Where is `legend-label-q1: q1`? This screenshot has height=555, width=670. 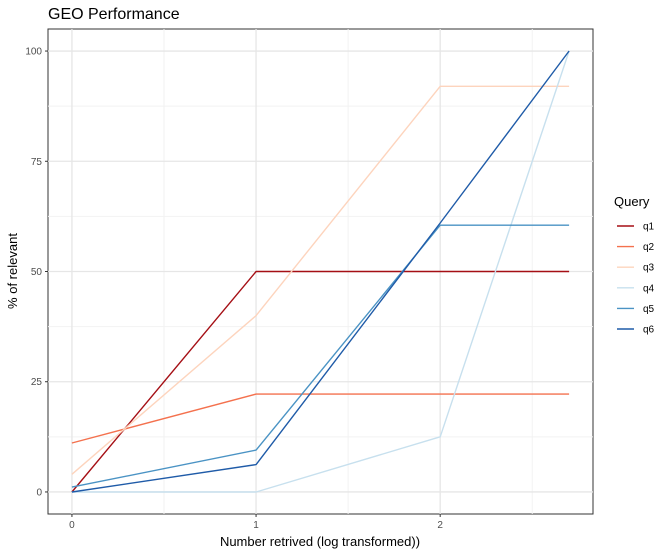 legend-label-q1: q1 is located at coordinates (649, 227).